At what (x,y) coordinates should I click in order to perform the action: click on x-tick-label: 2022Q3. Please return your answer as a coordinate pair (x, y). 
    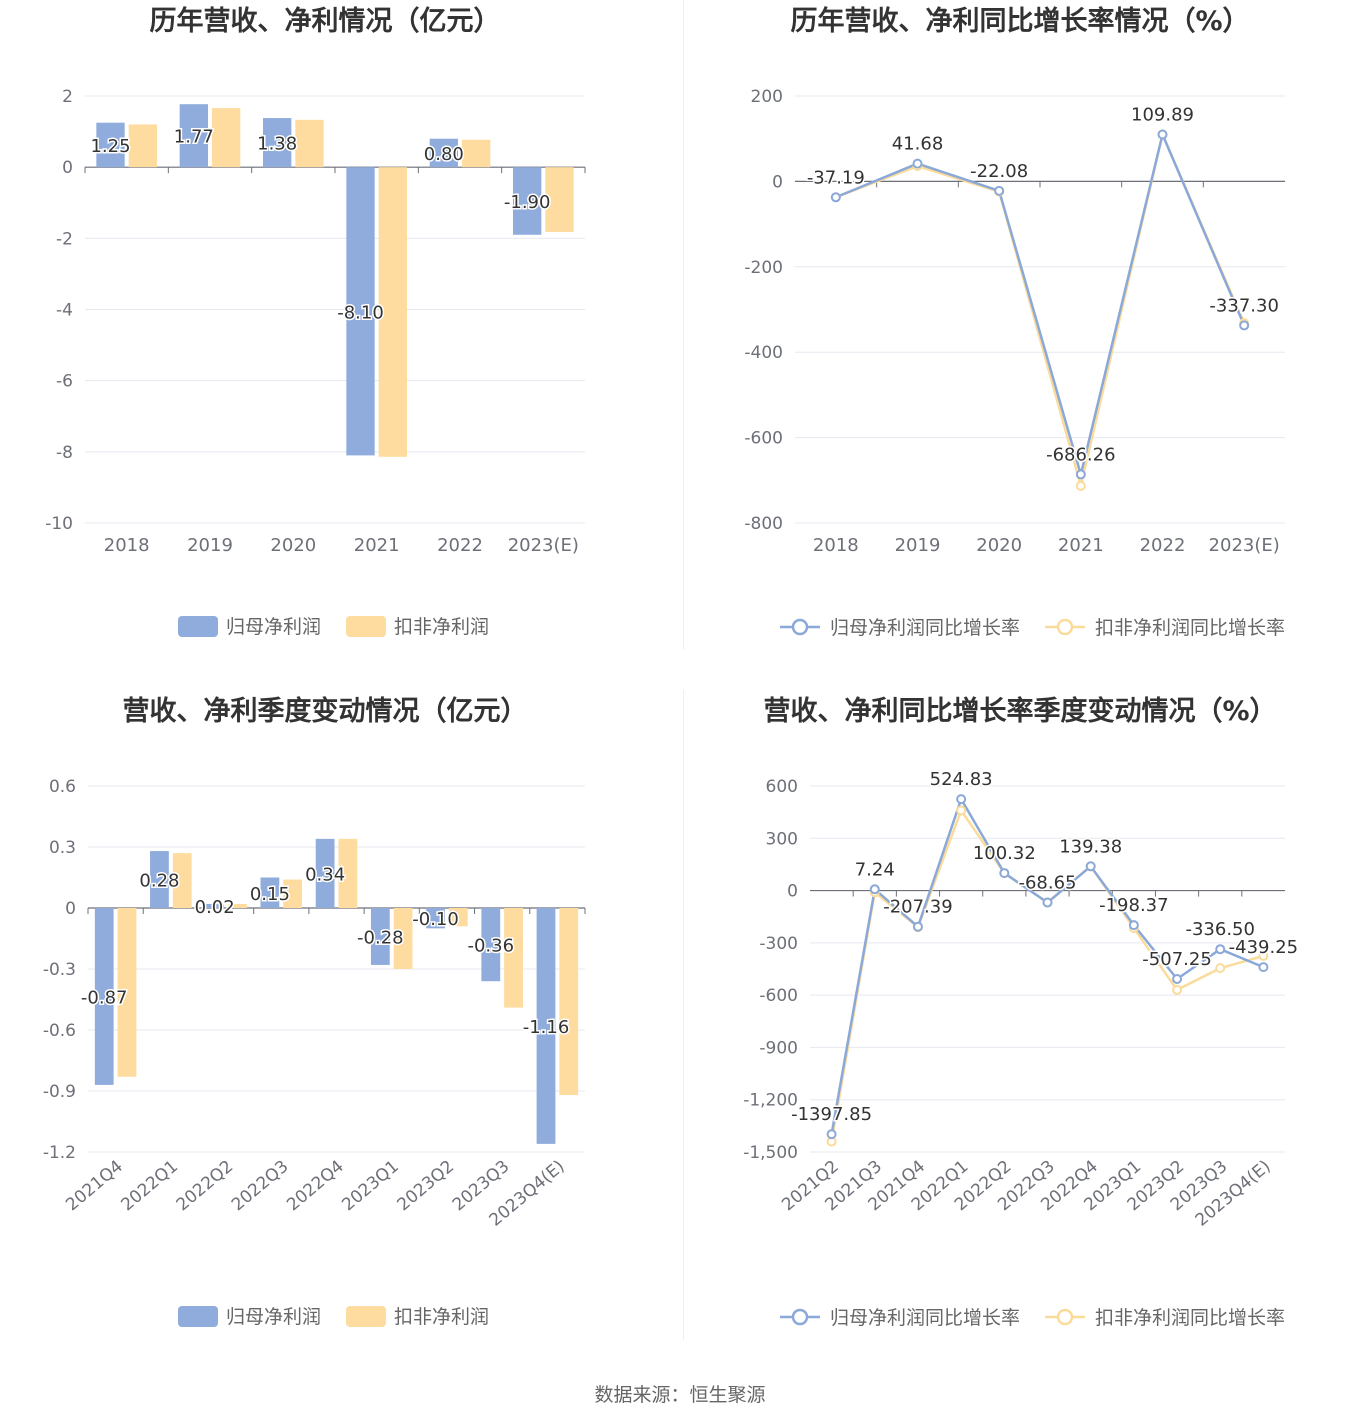
    Looking at the image, I should click on (260, 1186).